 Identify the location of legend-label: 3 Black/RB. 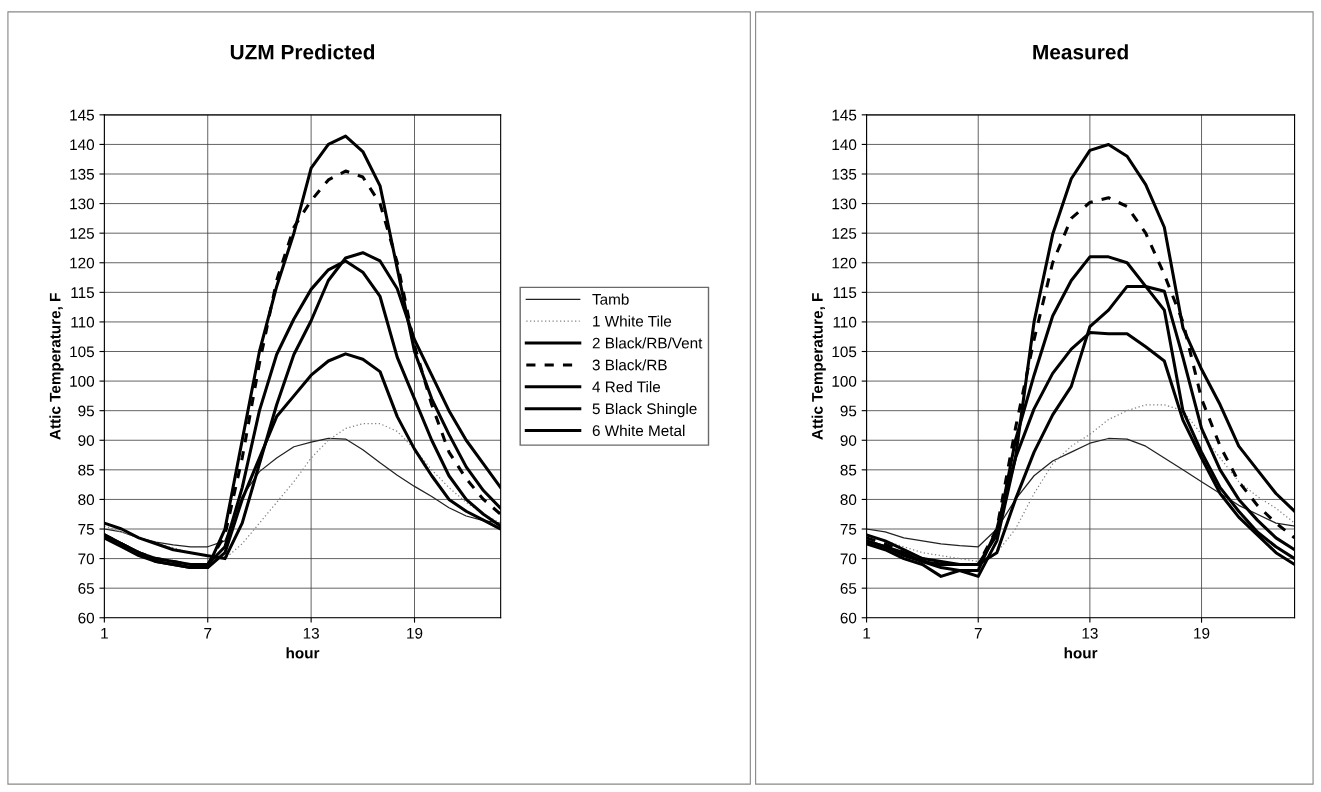
(629, 365).